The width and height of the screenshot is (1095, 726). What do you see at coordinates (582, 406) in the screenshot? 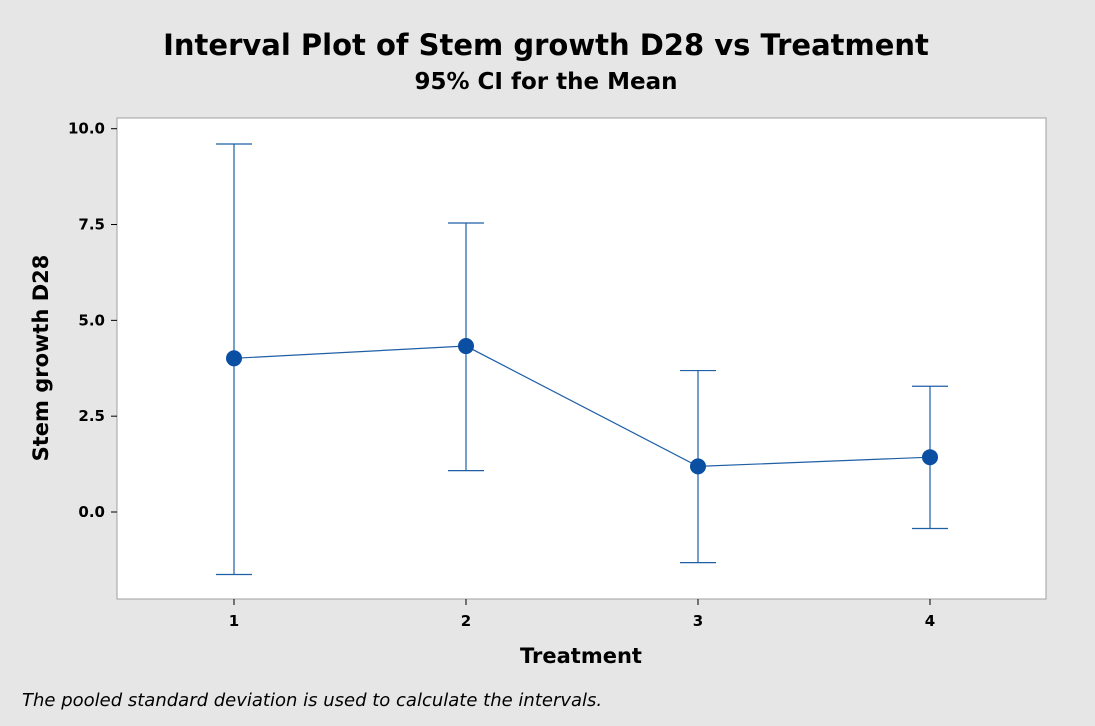
I see `mean-connect-line` at bounding box center [582, 406].